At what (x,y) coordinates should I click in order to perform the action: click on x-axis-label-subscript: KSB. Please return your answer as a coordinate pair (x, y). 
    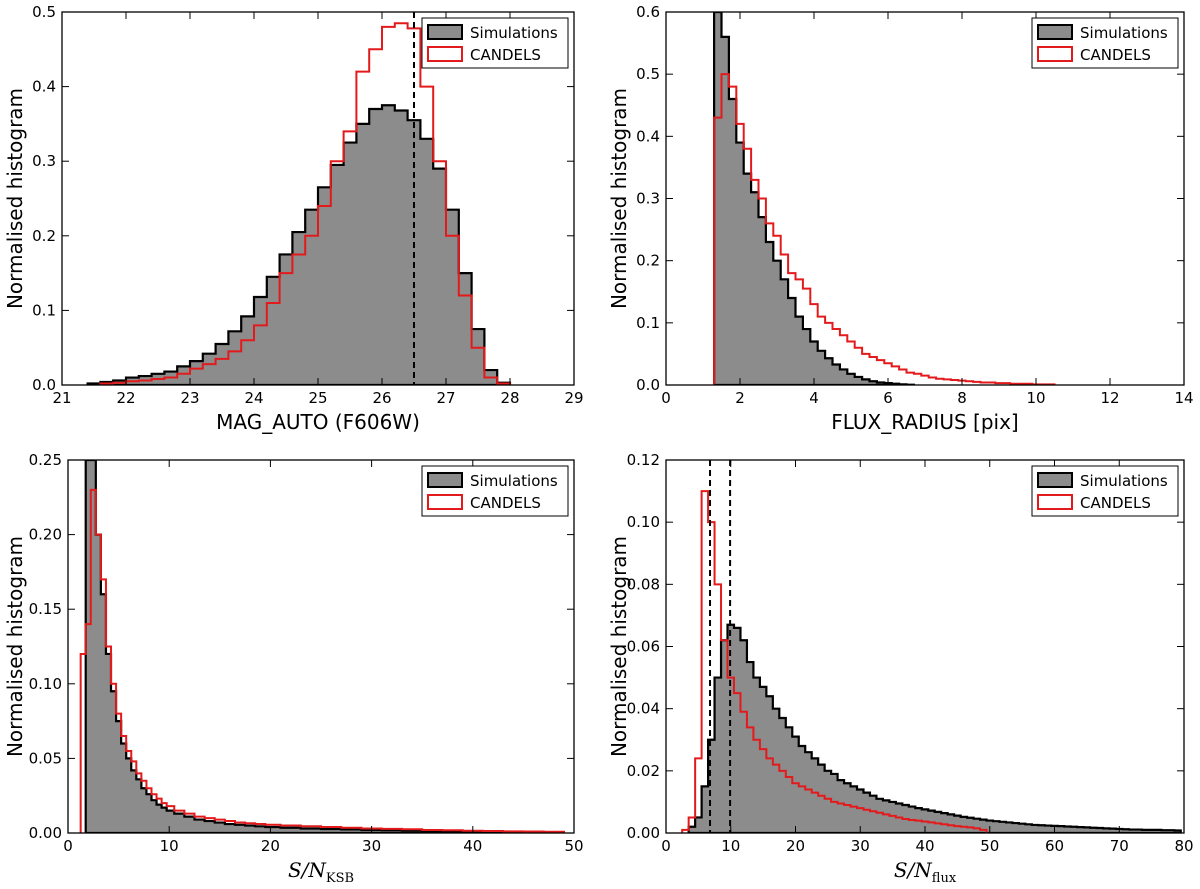
    Looking at the image, I should click on (340, 878).